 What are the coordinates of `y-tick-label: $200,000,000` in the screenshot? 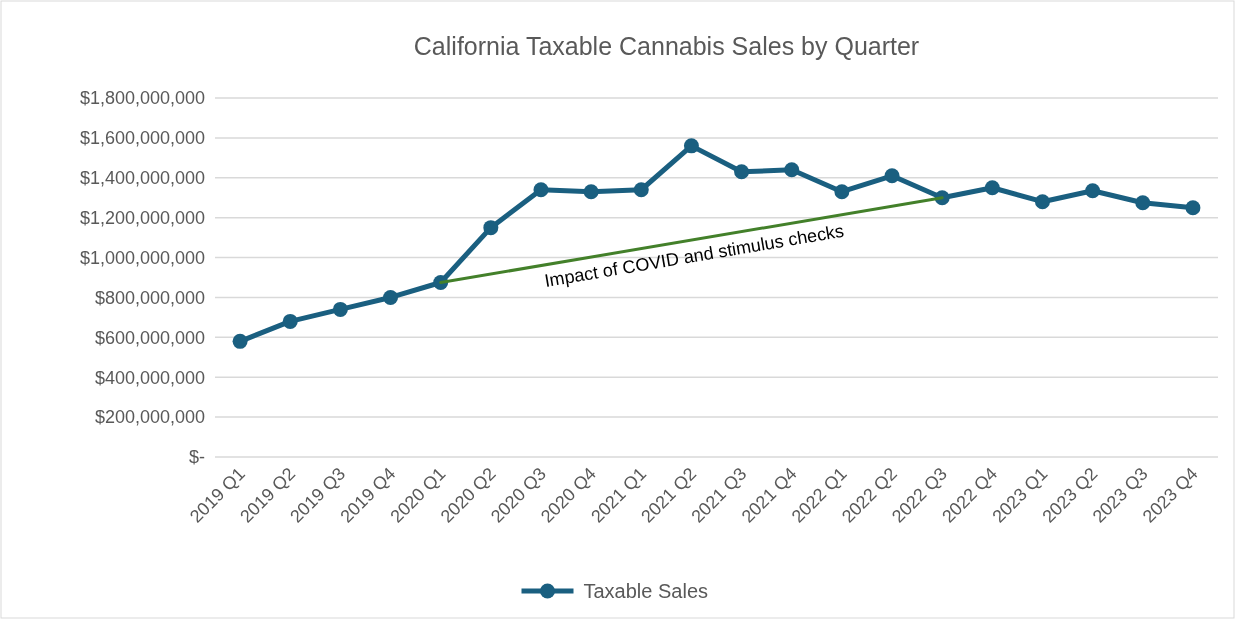 It's located at (149, 417).